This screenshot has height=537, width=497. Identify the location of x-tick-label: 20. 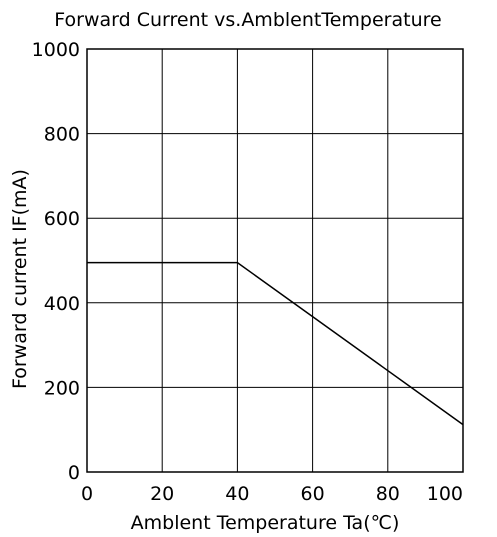
(162, 494).